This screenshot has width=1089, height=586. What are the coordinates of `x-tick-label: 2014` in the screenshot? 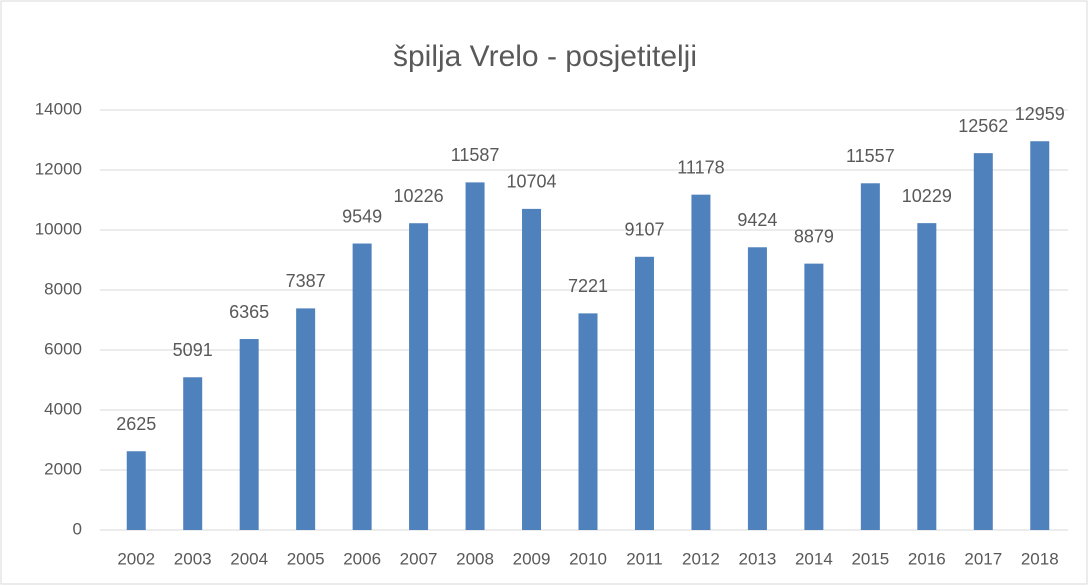 It's located at (814, 558).